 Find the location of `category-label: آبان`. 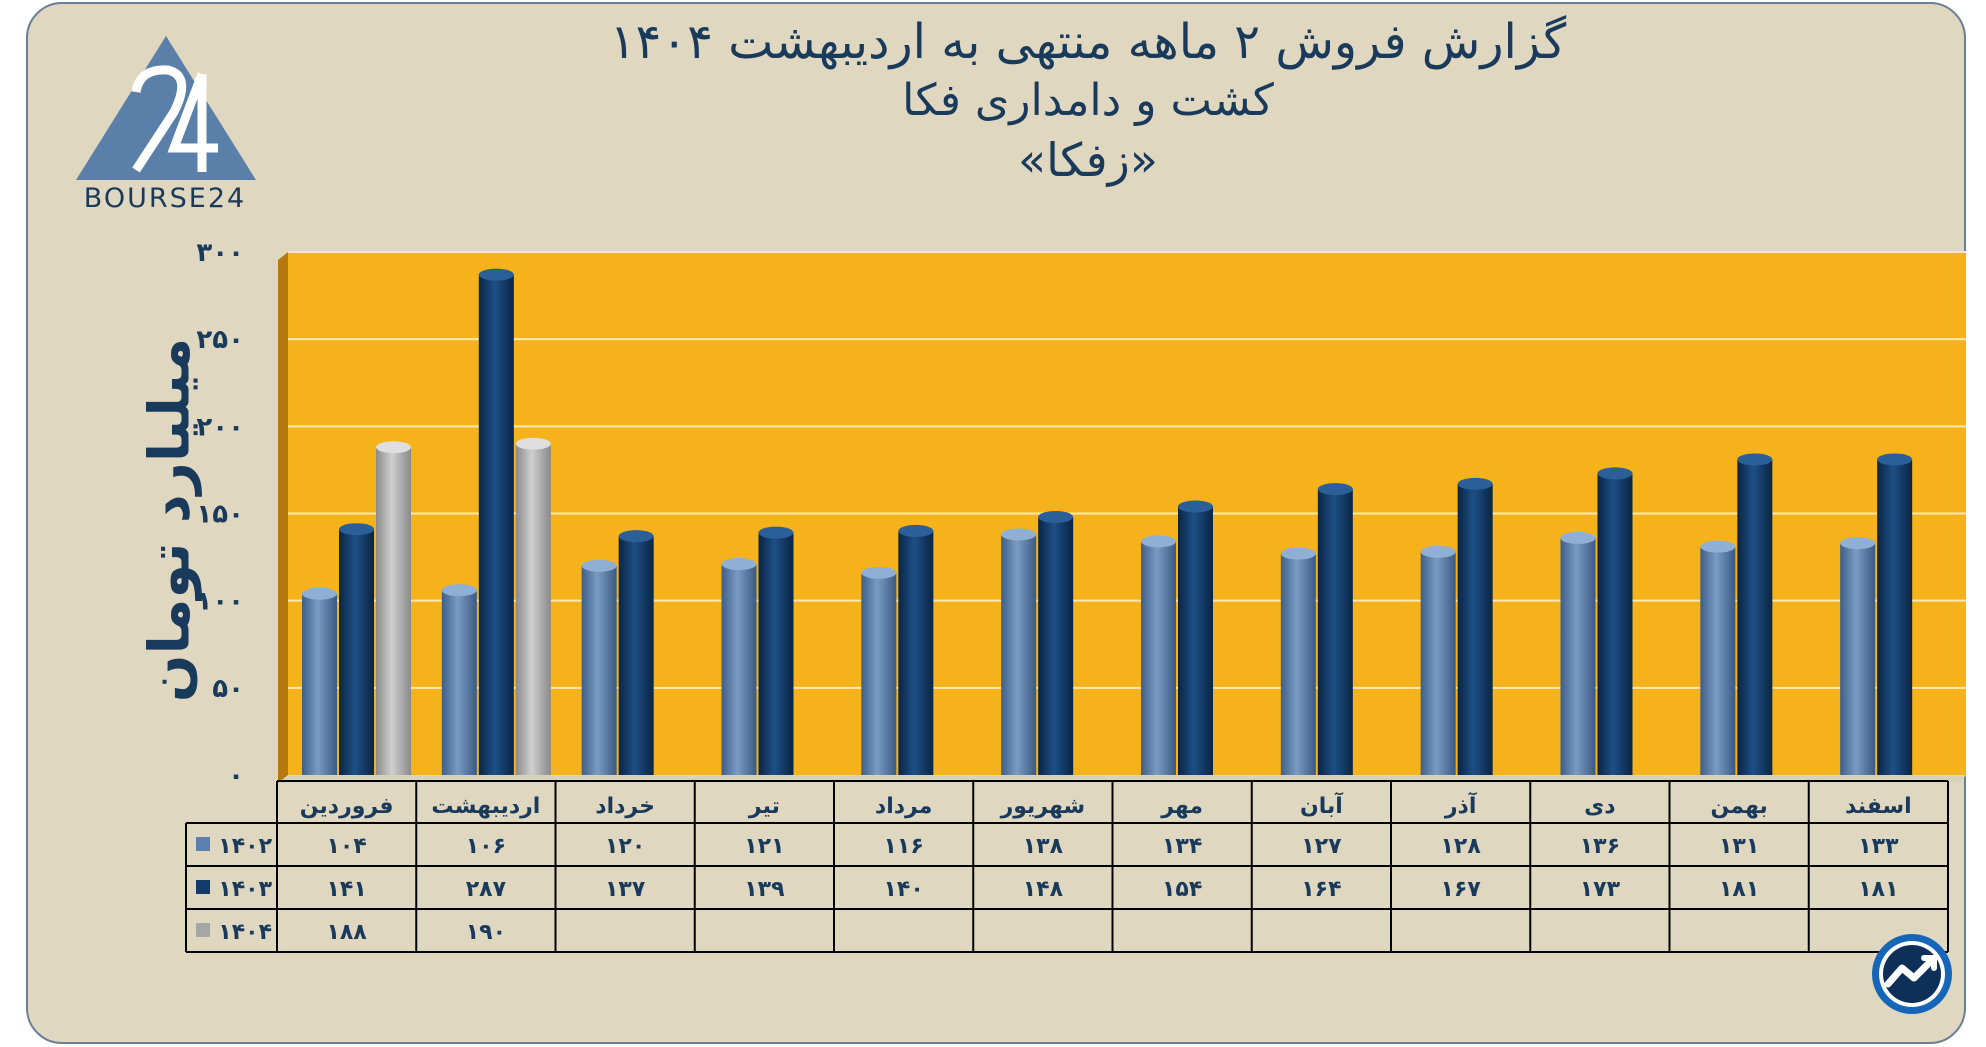

category-label: آبان is located at coordinates (1321, 805).